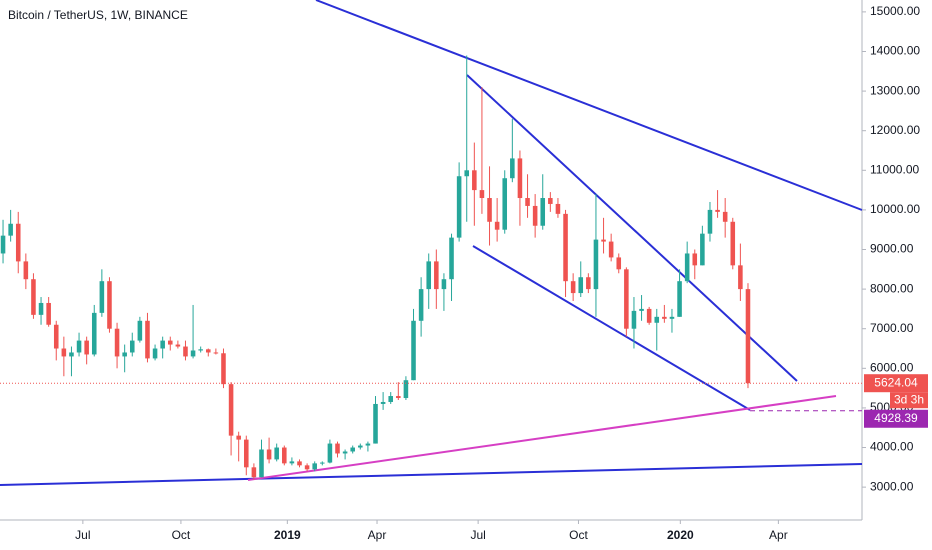 The height and width of the screenshot is (550, 932). I want to click on y-tick-label: 14000.00, so click(895, 51).